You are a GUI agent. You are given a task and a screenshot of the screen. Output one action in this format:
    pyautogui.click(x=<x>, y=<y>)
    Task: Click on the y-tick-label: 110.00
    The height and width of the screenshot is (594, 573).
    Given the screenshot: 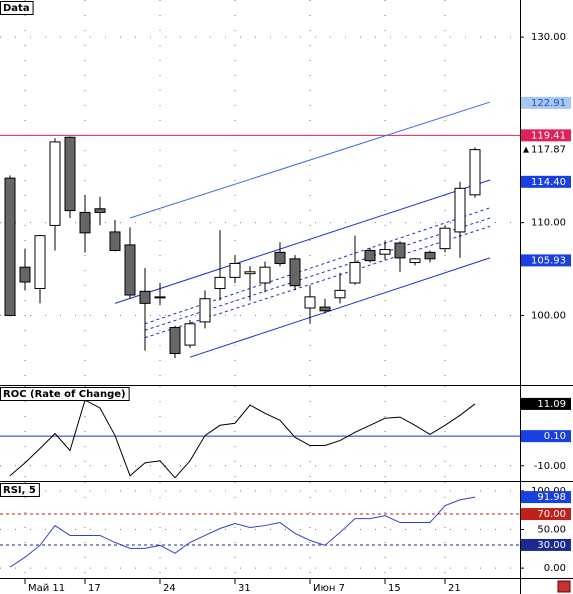 What is the action you would take?
    pyautogui.click(x=548, y=223)
    